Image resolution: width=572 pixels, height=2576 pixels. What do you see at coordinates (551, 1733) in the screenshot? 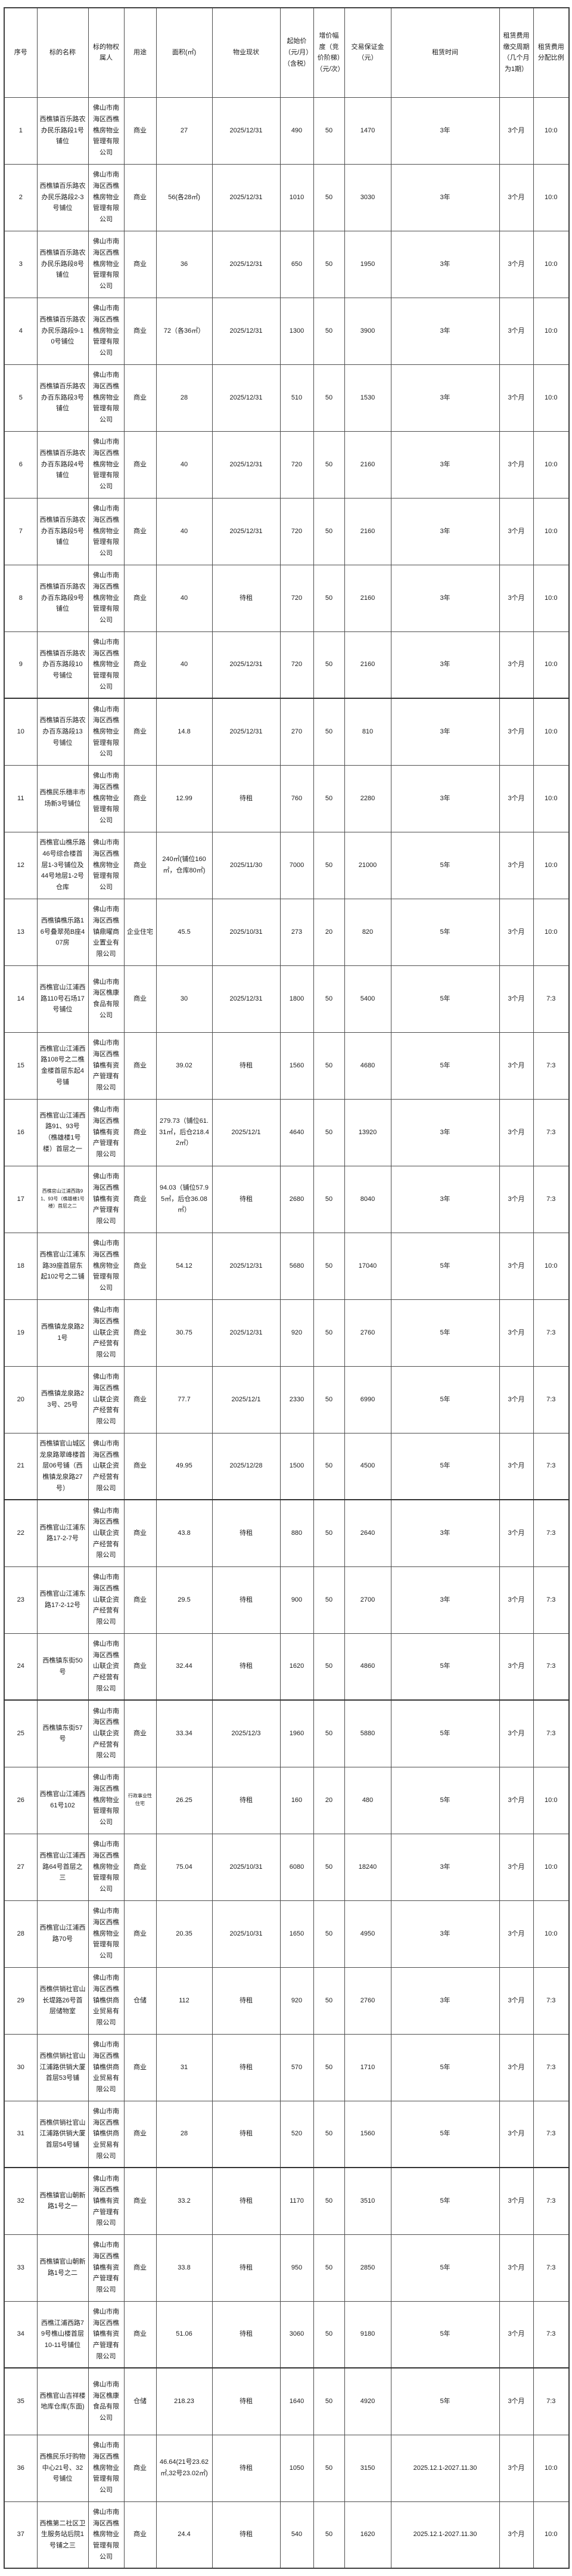
I see `cell-fee-ratio: 7:3` at bounding box center [551, 1733].